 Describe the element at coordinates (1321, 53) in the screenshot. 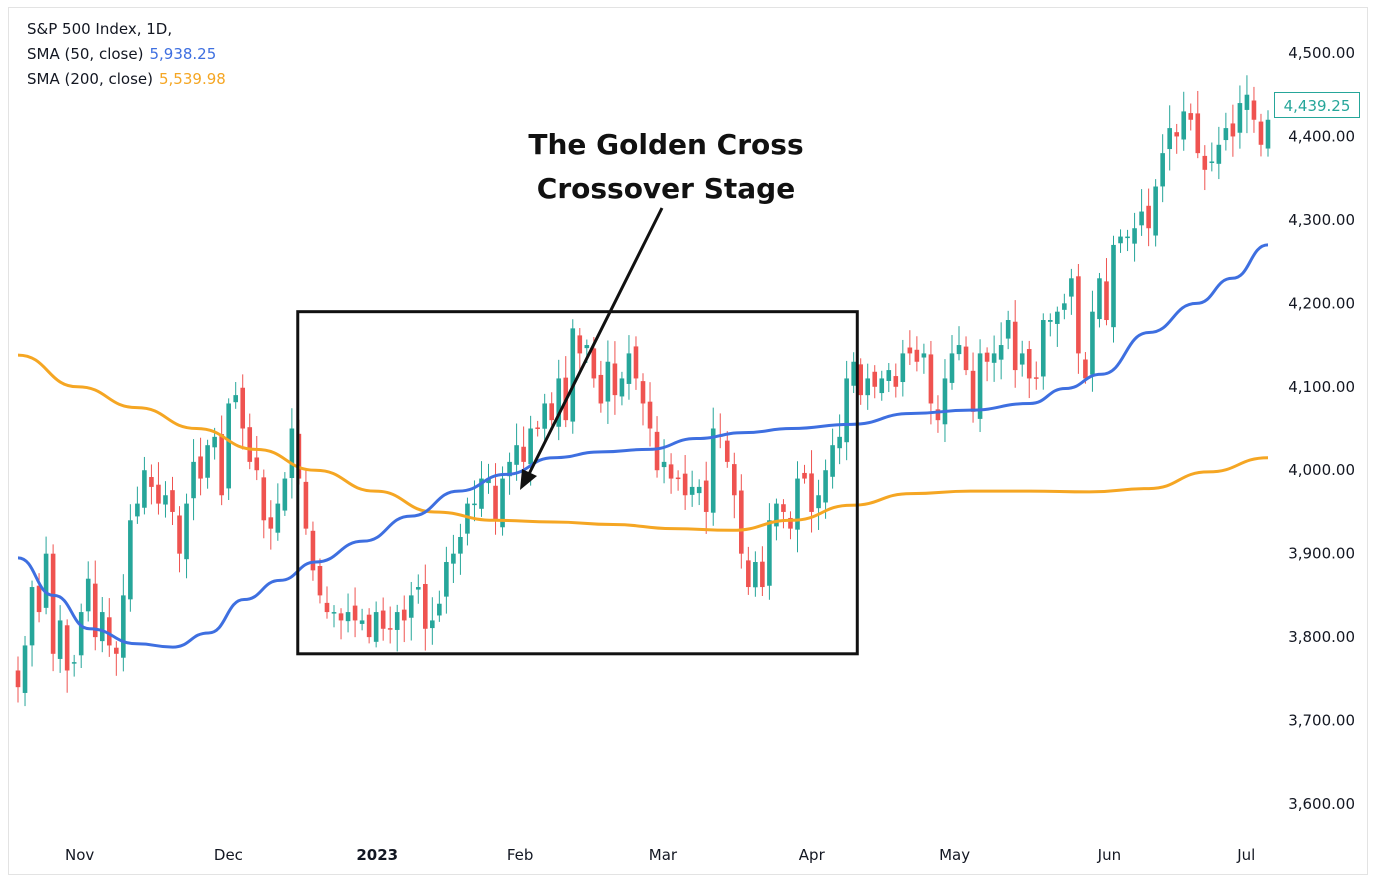

I see `y-tick-label: 4,500.00` at that location.